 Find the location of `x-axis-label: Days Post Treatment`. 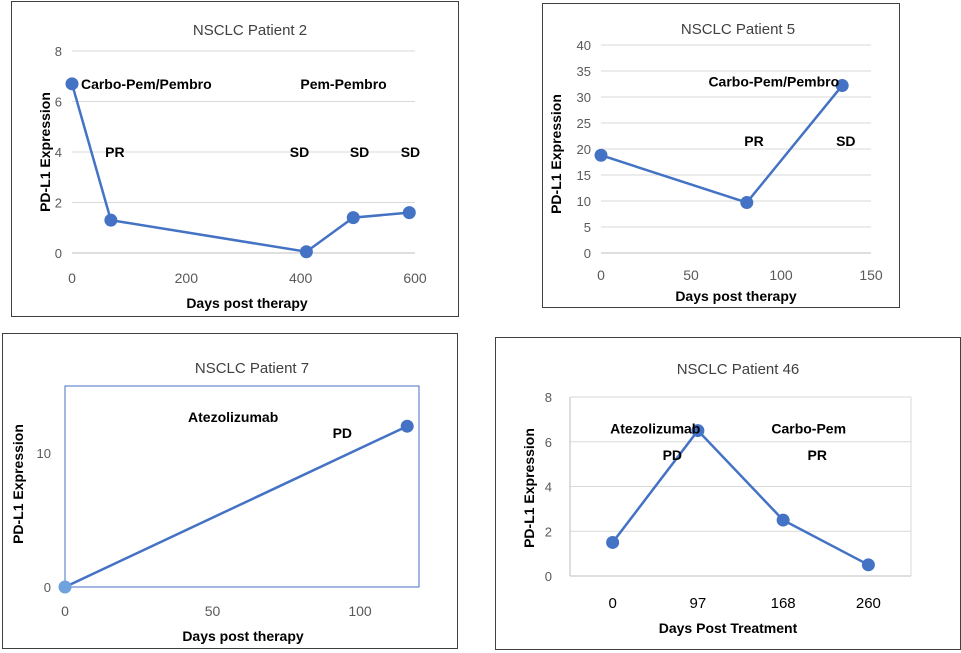

x-axis-label: Days Post Treatment is located at coordinates (728, 628).